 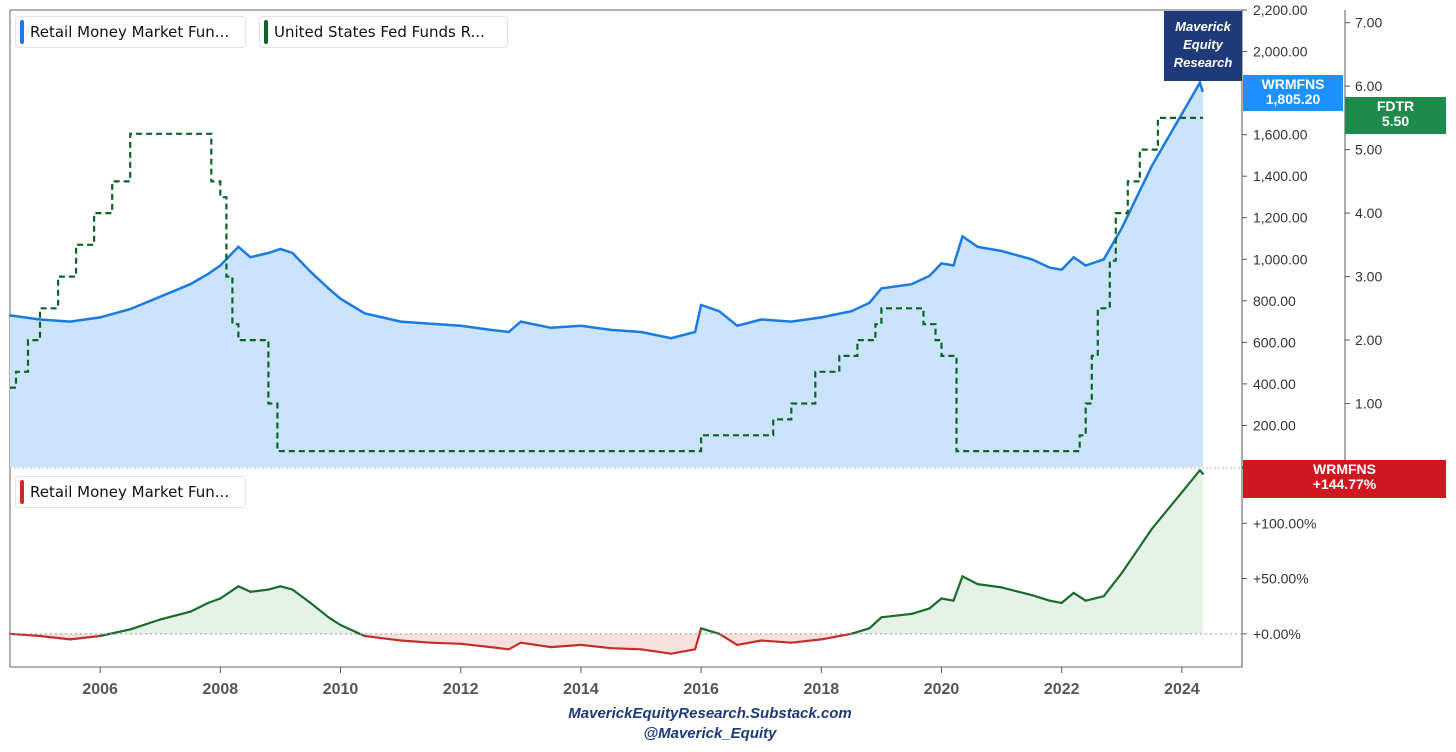 What do you see at coordinates (710, 713) in the screenshot?
I see `footer-substack: MaverickEquityResearch.Substack.com` at bounding box center [710, 713].